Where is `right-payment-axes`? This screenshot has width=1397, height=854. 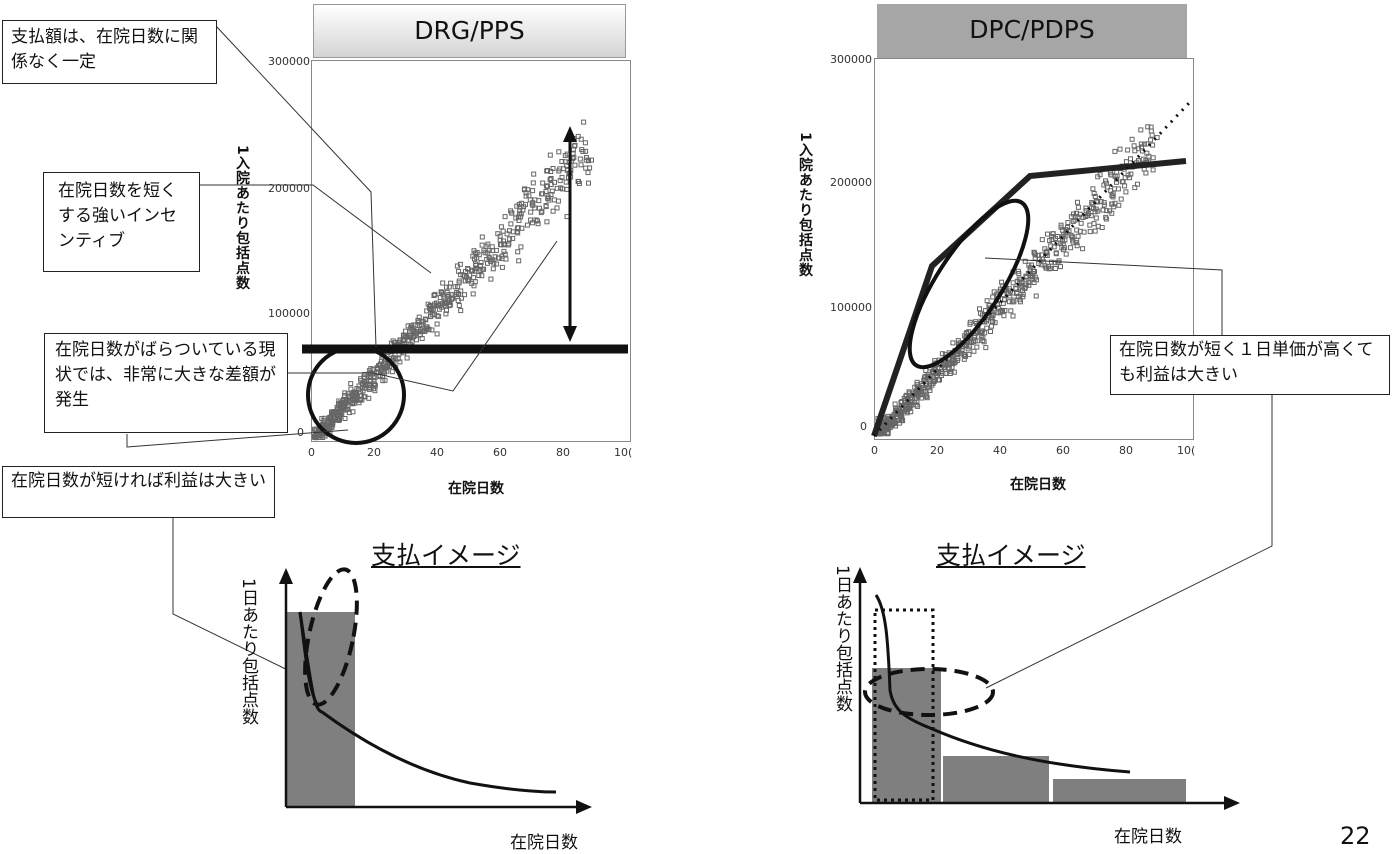
right-payment-axes is located at coordinates (1046, 688).